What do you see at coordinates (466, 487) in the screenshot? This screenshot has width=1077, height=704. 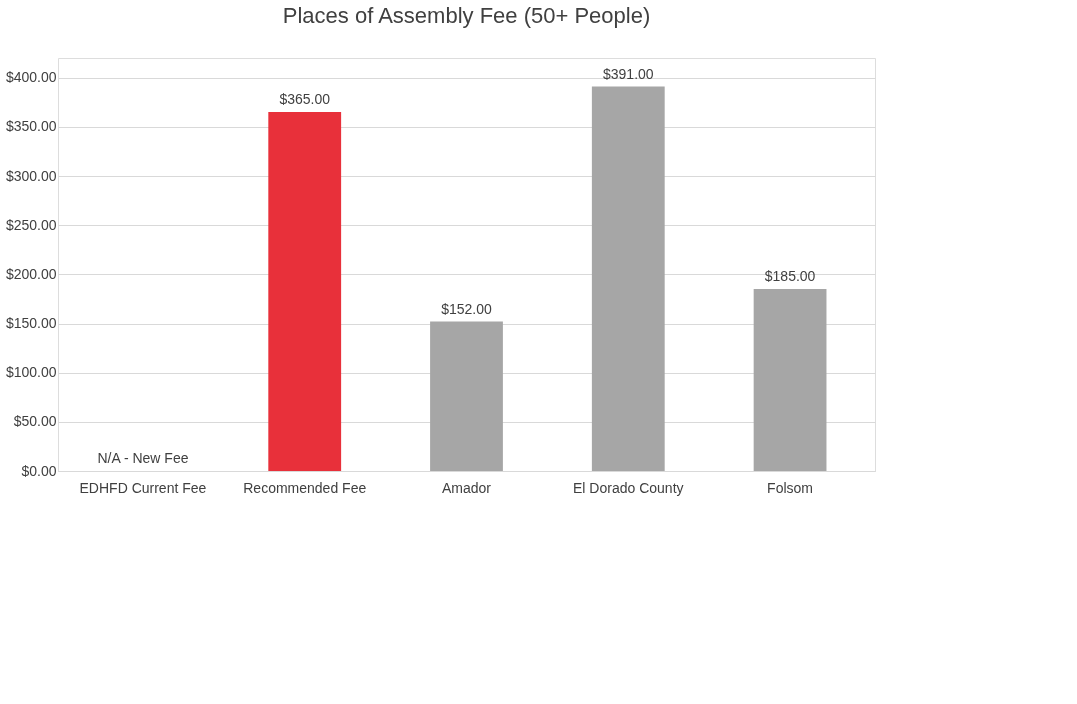 I see `x-tick-label: Amador` at bounding box center [466, 487].